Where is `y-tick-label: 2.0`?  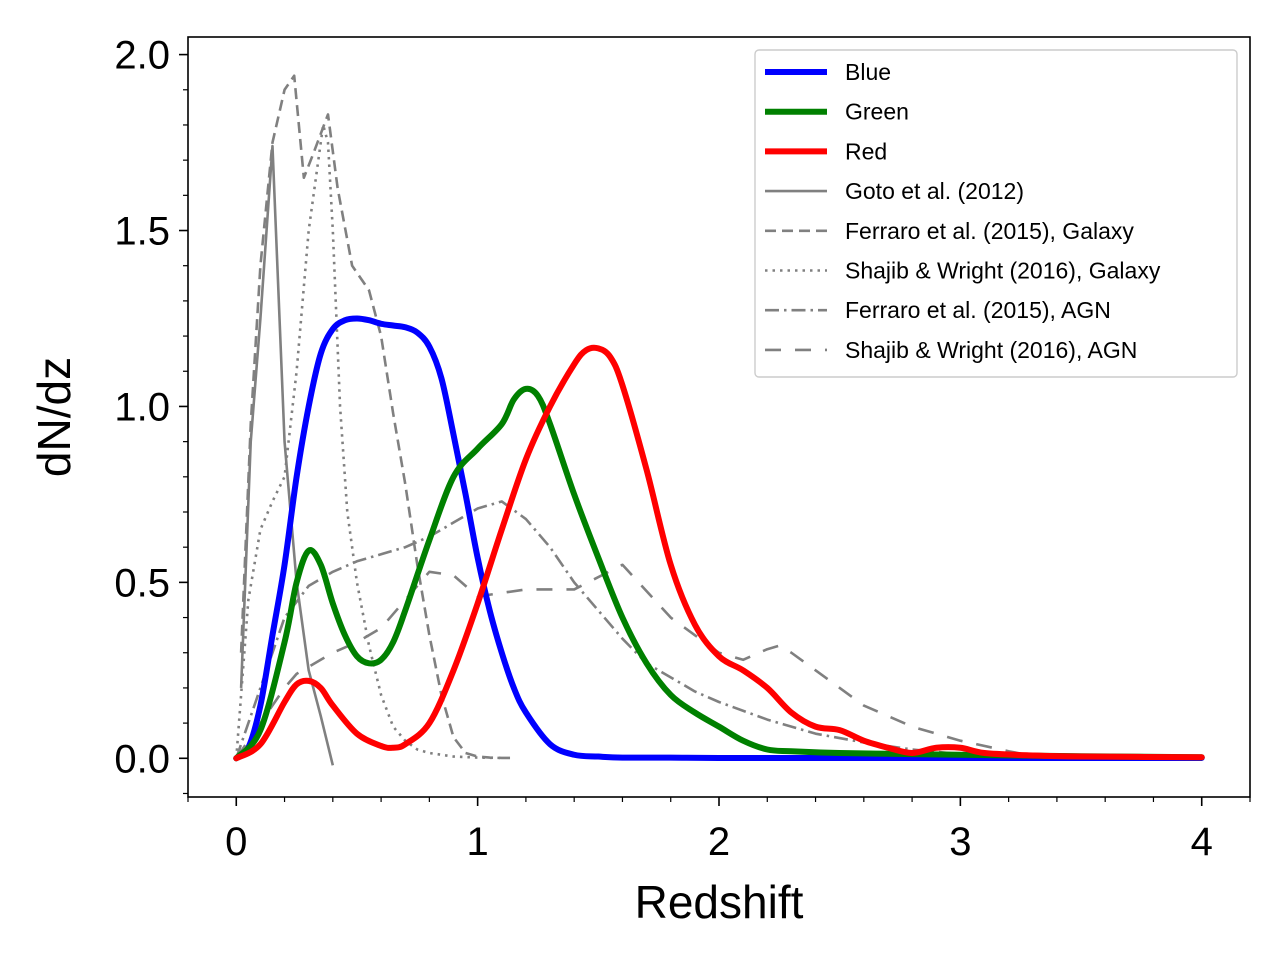 y-tick-label: 2.0 is located at coordinates (142, 56).